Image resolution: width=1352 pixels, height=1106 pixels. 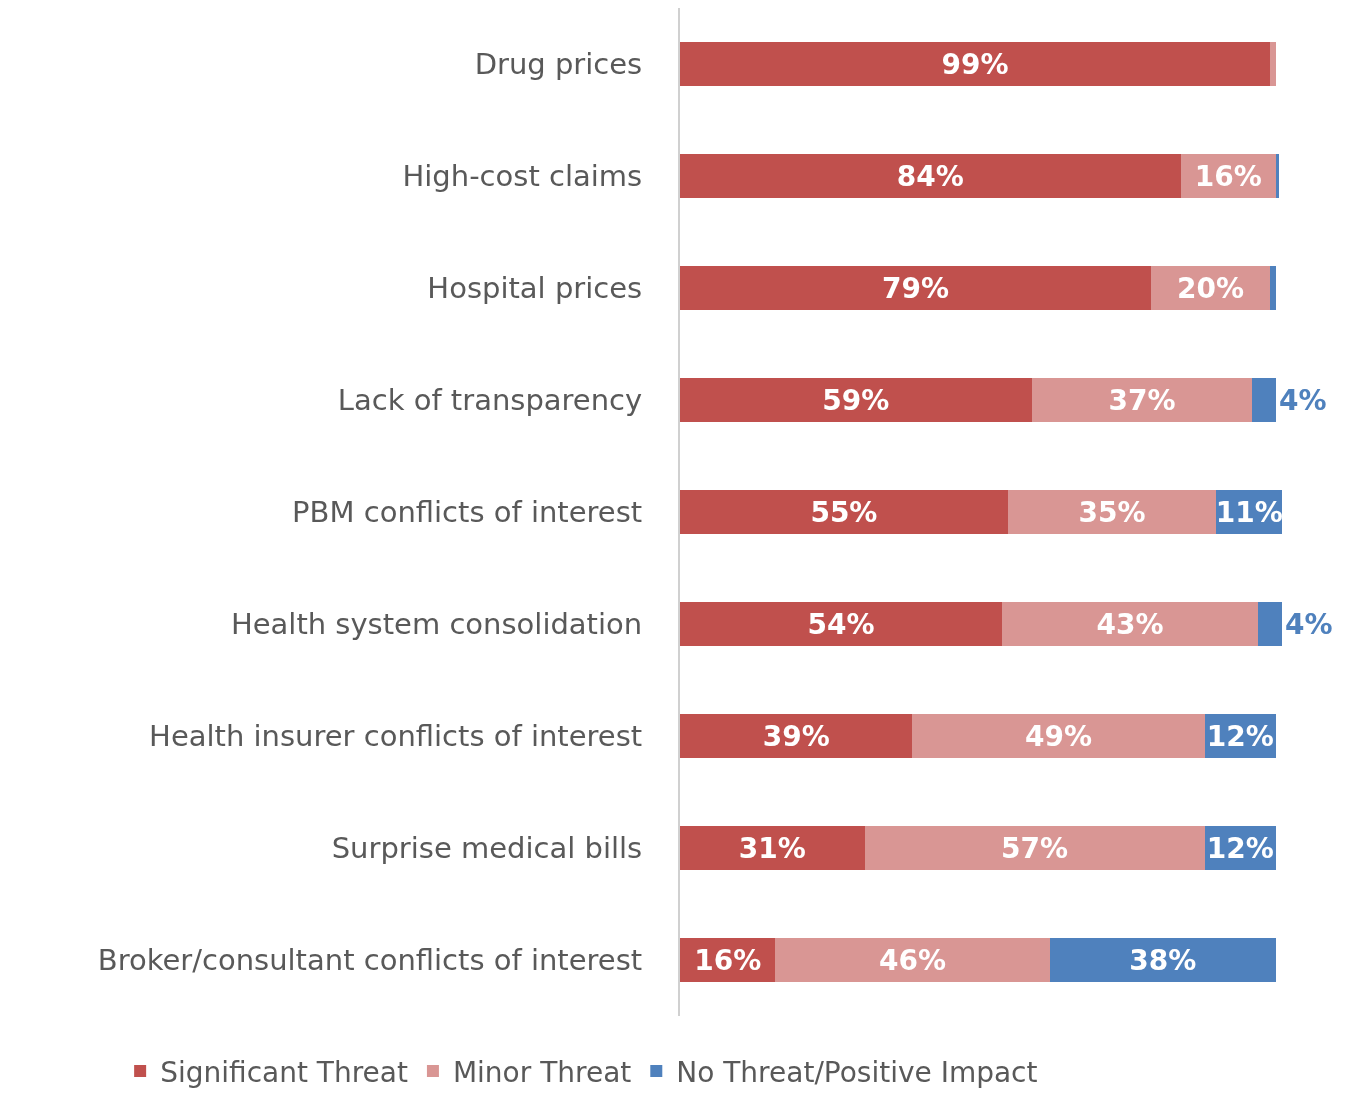 I want to click on data-label: 54%, so click(x=841, y=624).